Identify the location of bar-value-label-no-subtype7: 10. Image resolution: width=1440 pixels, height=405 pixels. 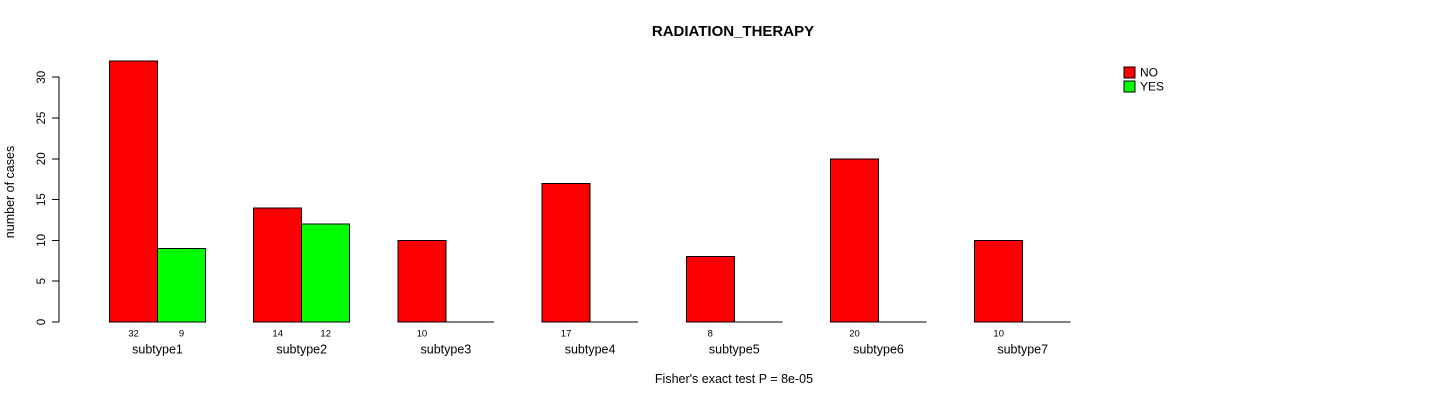
(998, 334).